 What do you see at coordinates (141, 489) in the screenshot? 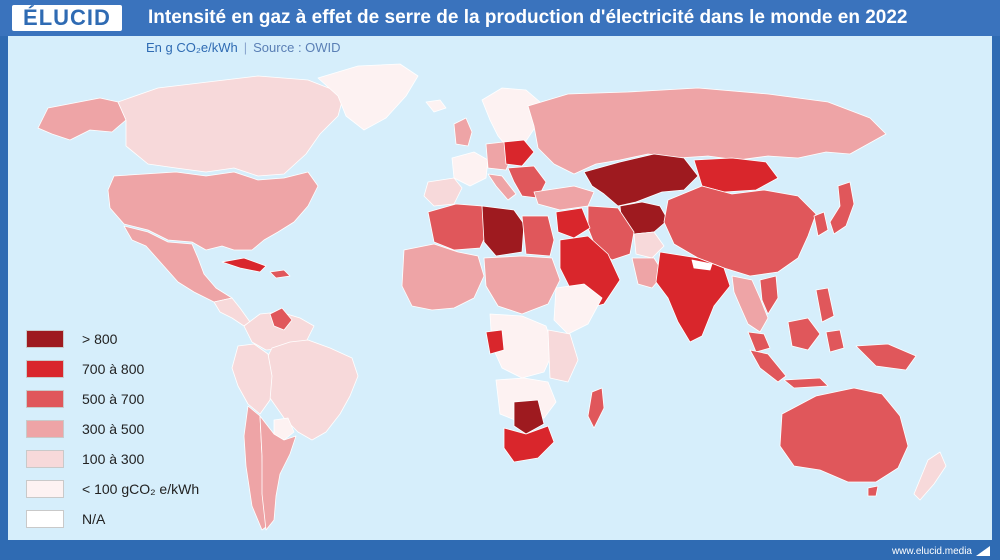
I see `legend-label: < 100 gCO₂ e/kWh` at bounding box center [141, 489].